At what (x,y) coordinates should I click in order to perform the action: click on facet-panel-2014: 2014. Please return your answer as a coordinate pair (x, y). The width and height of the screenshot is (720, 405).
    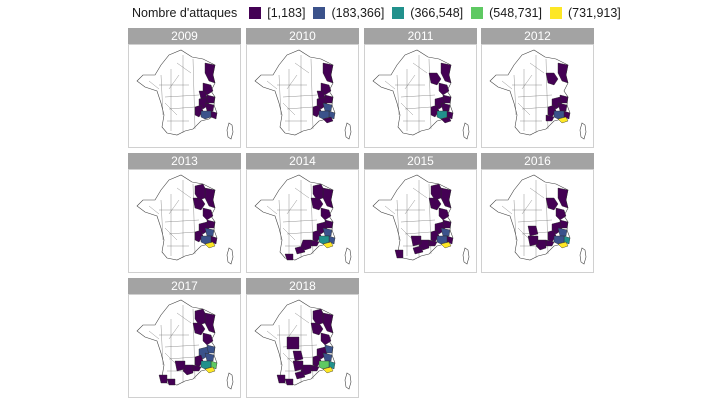
    Looking at the image, I should click on (302, 213).